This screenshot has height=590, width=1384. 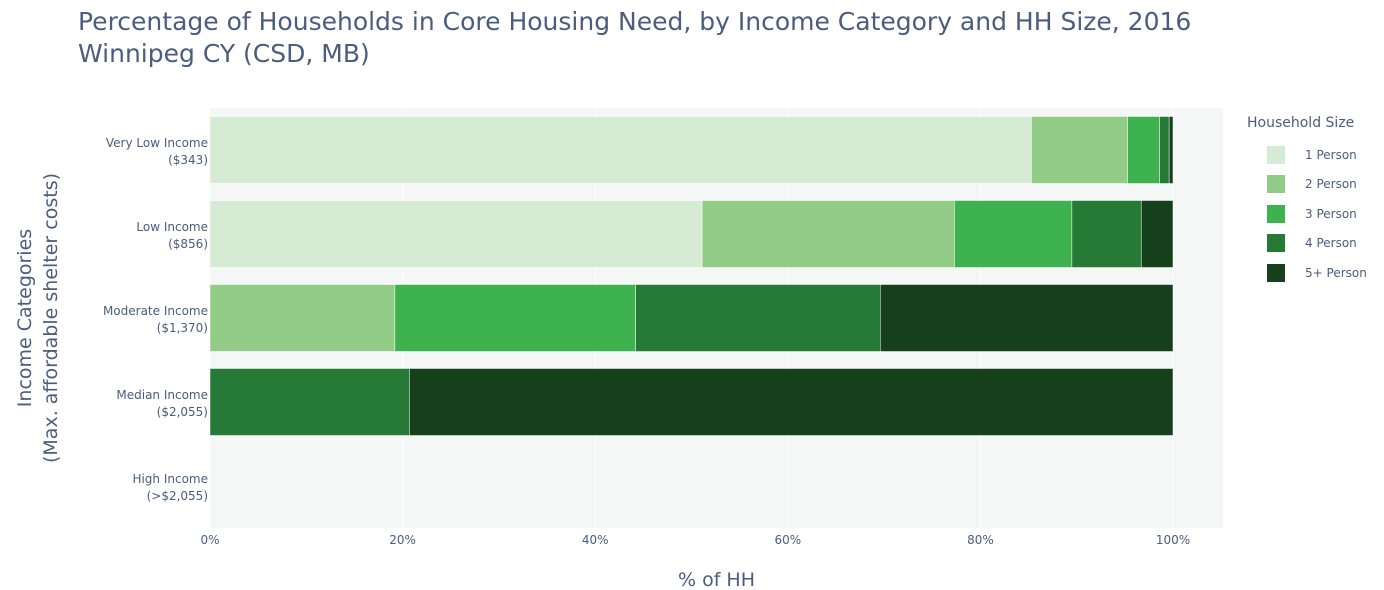 I want to click on y-tick-label: Very Low Income, so click(x=157, y=143).